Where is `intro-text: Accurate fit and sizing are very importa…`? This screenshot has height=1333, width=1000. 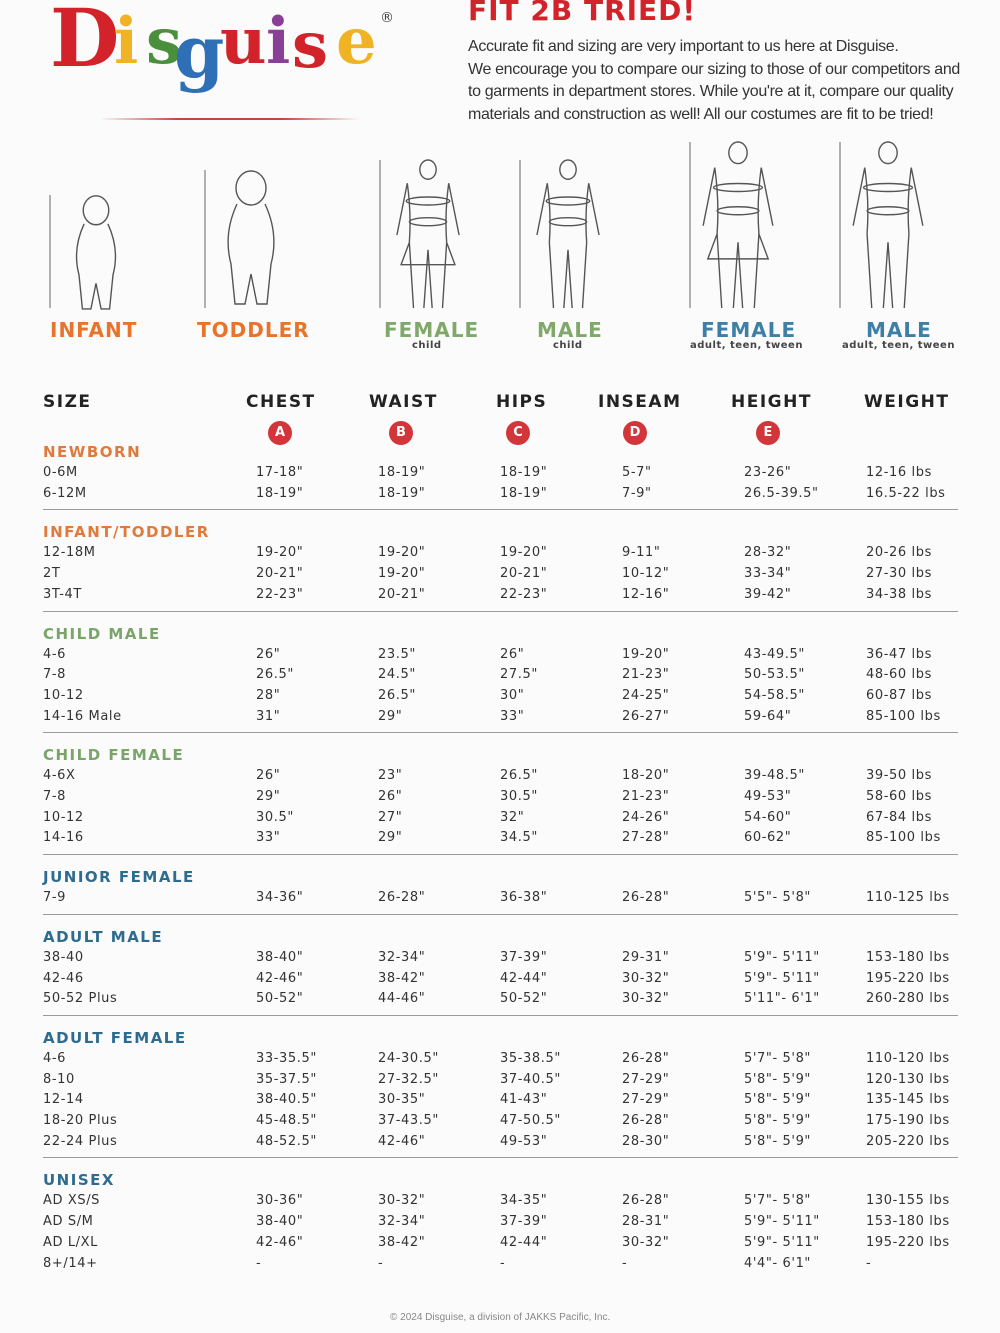
intro-text: Accurate fit and sizing are very importa… is located at coordinates (718, 81).